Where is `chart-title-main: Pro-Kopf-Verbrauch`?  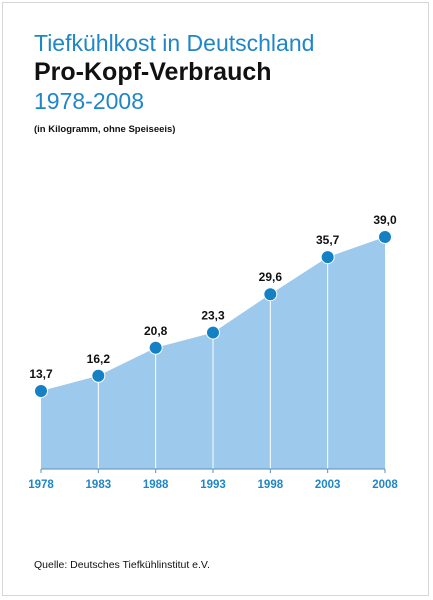
chart-title-main: Pro-Kopf-Verbrauch is located at coordinates (153, 72).